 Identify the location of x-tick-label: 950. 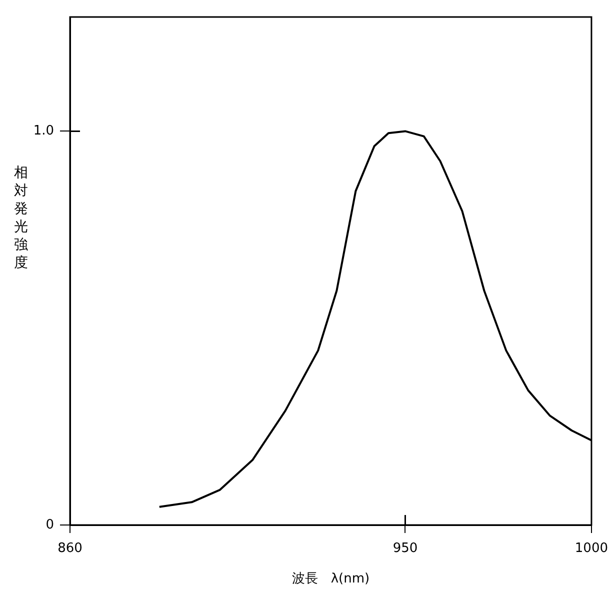
(405, 548).